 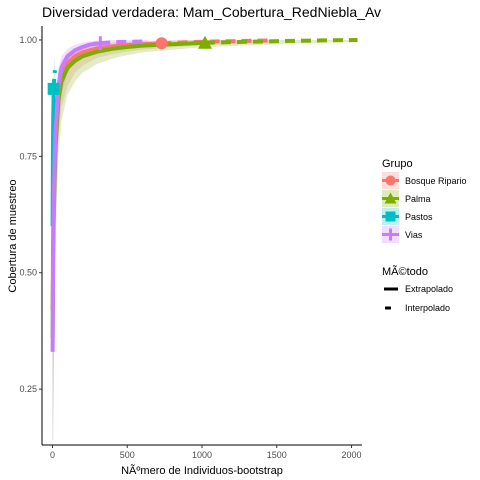 What do you see at coordinates (277, 455) in the screenshot?
I see `x-tick-label: 1500` at bounding box center [277, 455].